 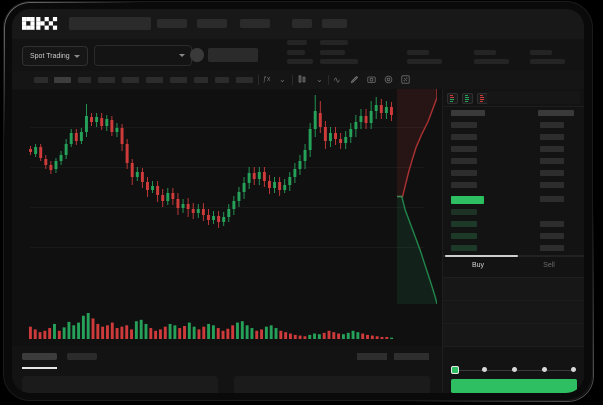 I want to click on price-field, so click(x=513, y=289).